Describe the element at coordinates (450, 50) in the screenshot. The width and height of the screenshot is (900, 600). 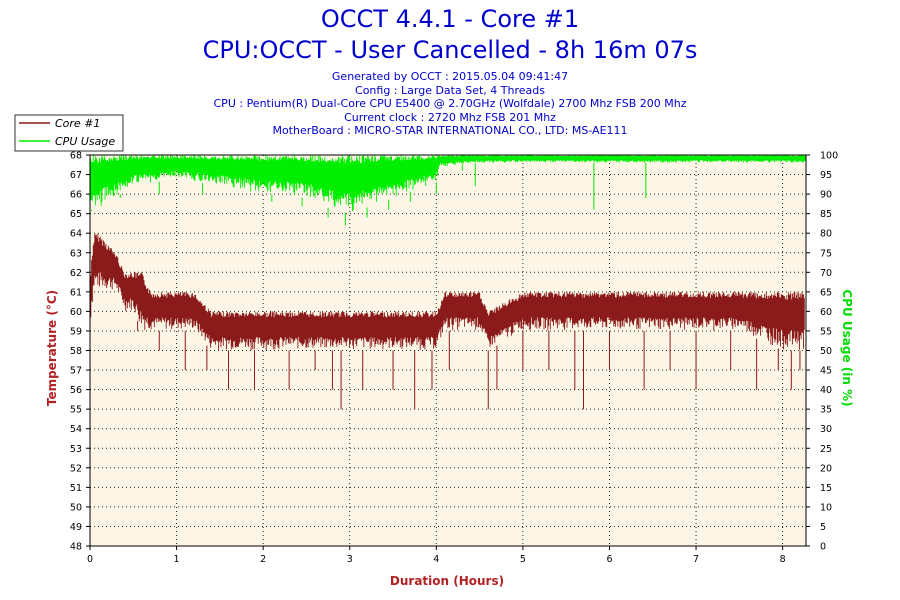
I see `chart-subtitle: CPU:OCCT - User Cancelled - 8h 16m 07s` at that location.